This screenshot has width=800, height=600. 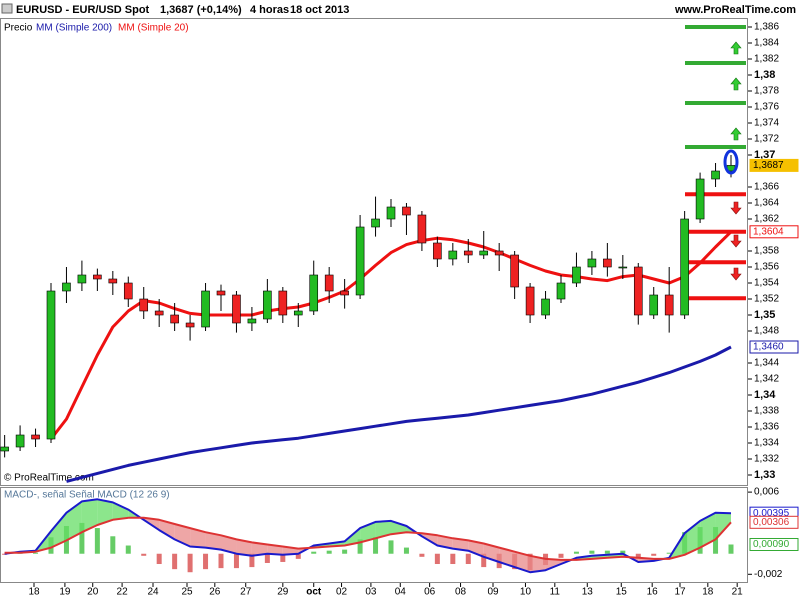 What do you see at coordinates (766, 43) in the screenshot?
I see `y-tick-label: 1,384` at bounding box center [766, 43].